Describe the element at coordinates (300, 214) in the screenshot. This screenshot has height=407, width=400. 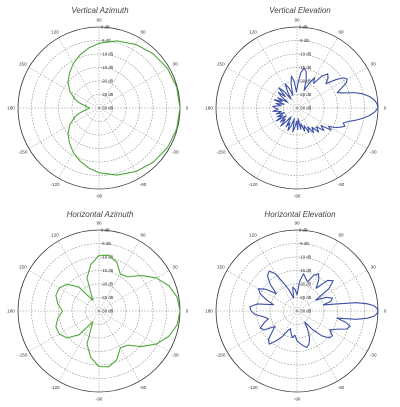
I see `panel-title: Horizontal Elevation` at that location.